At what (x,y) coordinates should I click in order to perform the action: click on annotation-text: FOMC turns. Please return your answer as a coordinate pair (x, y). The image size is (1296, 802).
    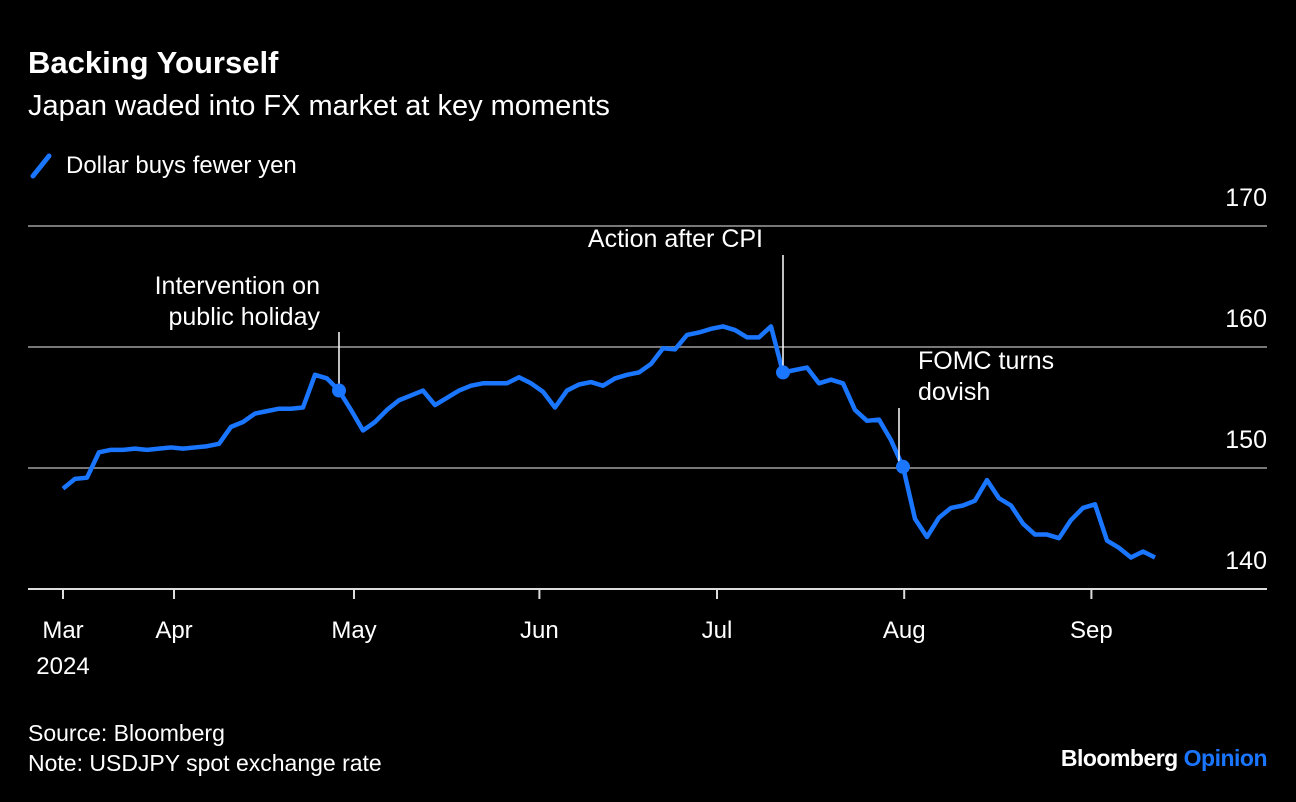
    Looking at the image, I should click on (986, 361).